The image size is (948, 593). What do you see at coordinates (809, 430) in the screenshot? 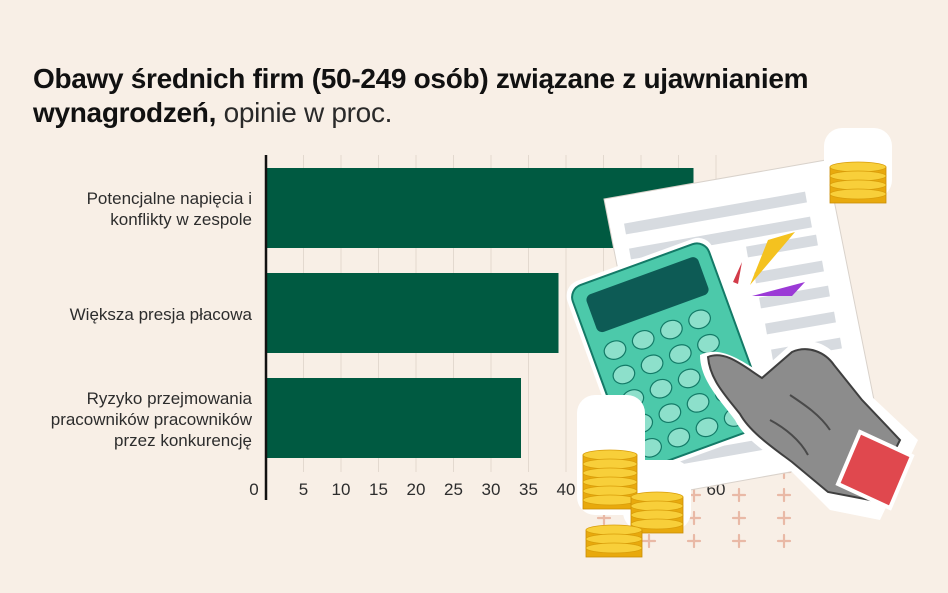
I see `pointing-hand-icon` at bounding box center [809, 430].